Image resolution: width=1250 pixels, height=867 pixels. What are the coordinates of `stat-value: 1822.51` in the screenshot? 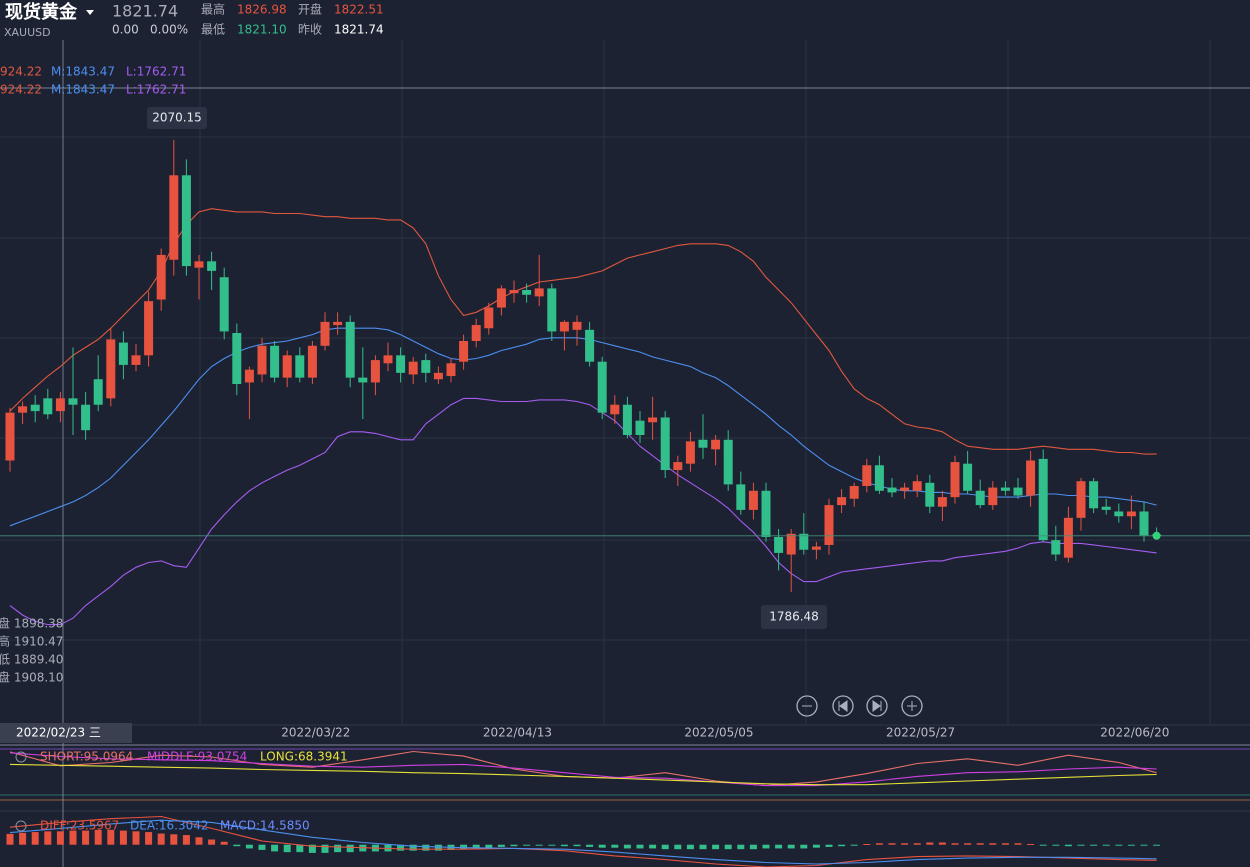 It's located at (359, 10).